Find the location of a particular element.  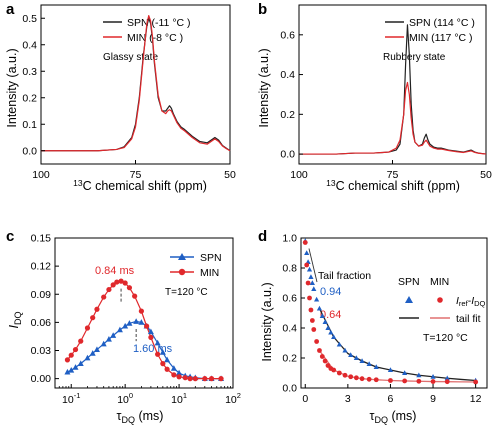

panel-b-ylabel: Intensity (a.u.) is located at coordinates (264, 87).